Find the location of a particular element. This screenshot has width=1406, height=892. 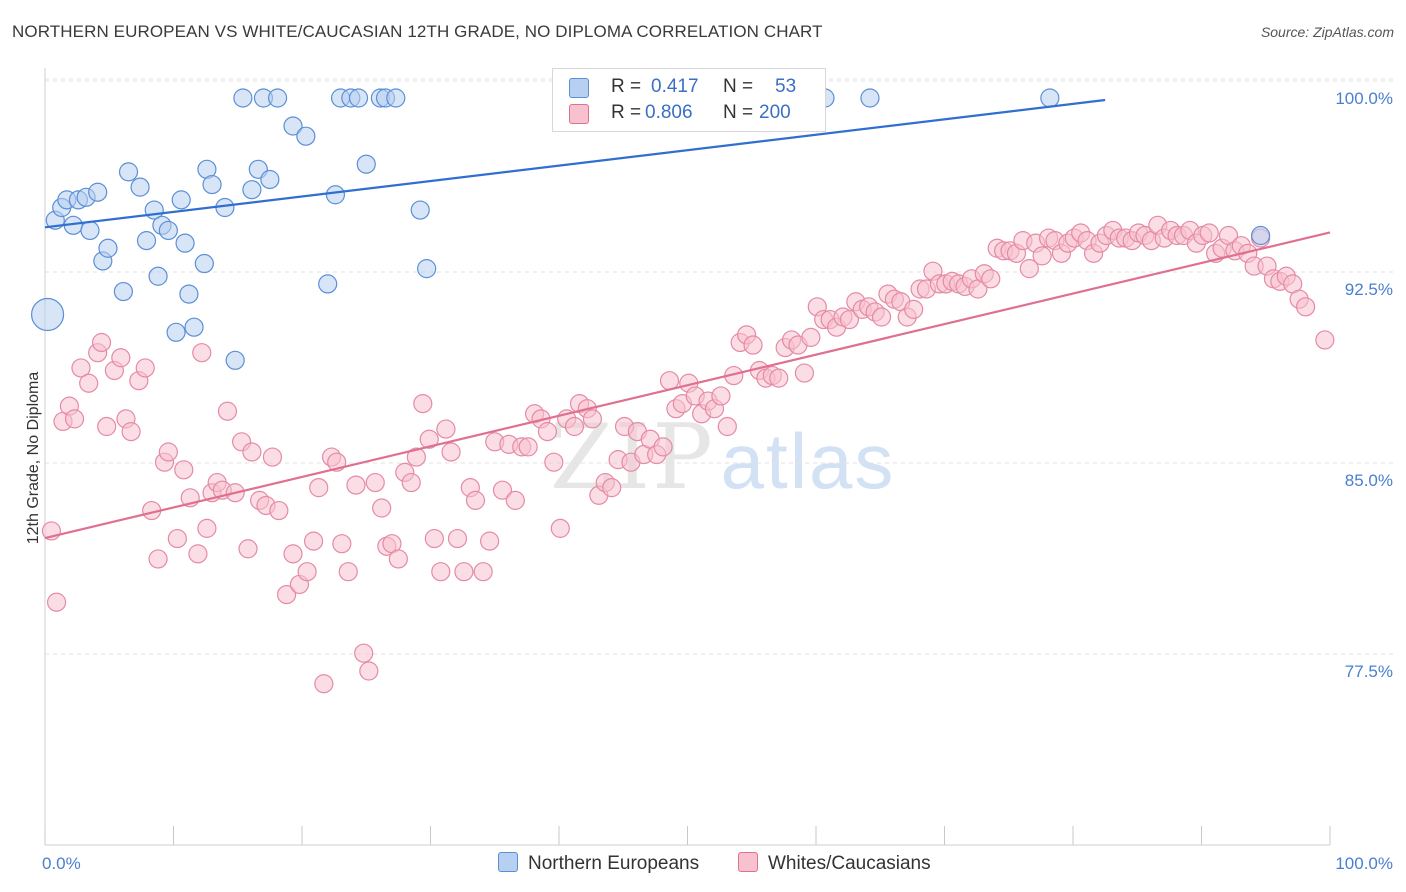

y-tick-label: 85.0% is located at coordinates (1369, 480).